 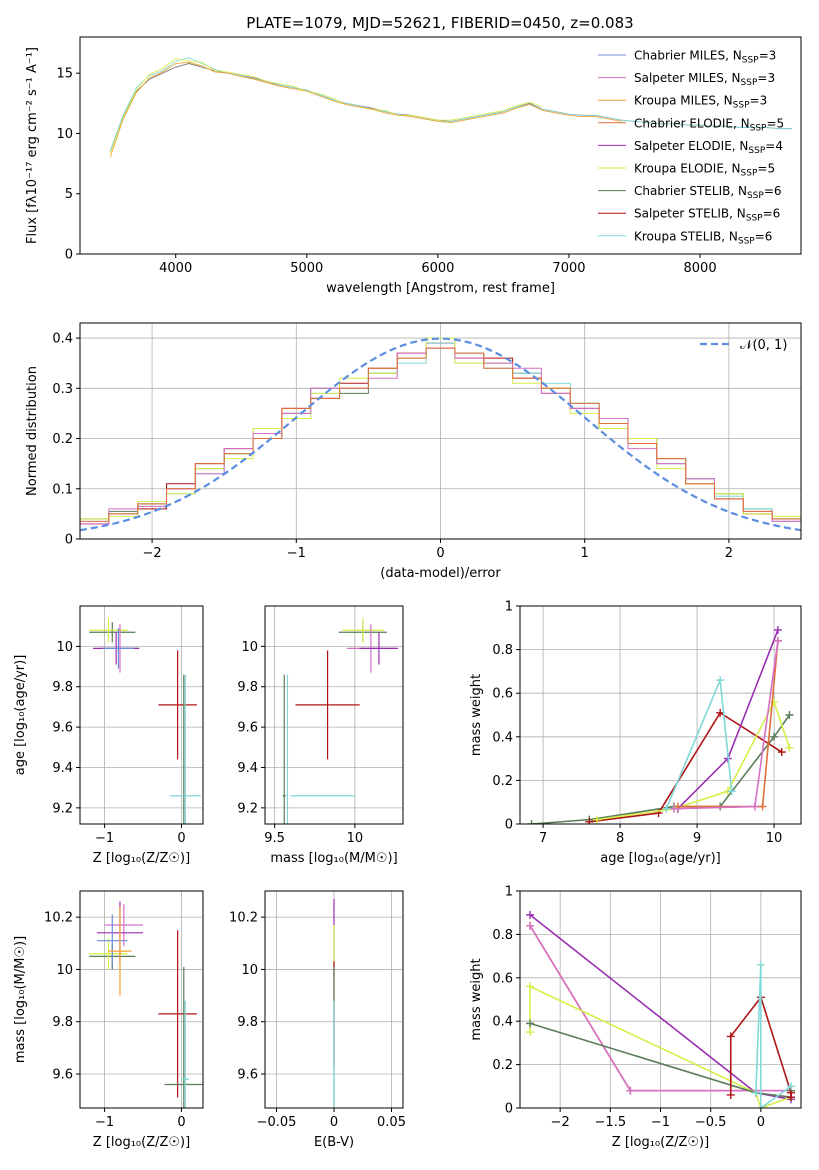 What do you see at coordinates (440, 573) in the screenshot?
I see `x-axis-label: (data-model)/error` at bounding box center [440, 573].